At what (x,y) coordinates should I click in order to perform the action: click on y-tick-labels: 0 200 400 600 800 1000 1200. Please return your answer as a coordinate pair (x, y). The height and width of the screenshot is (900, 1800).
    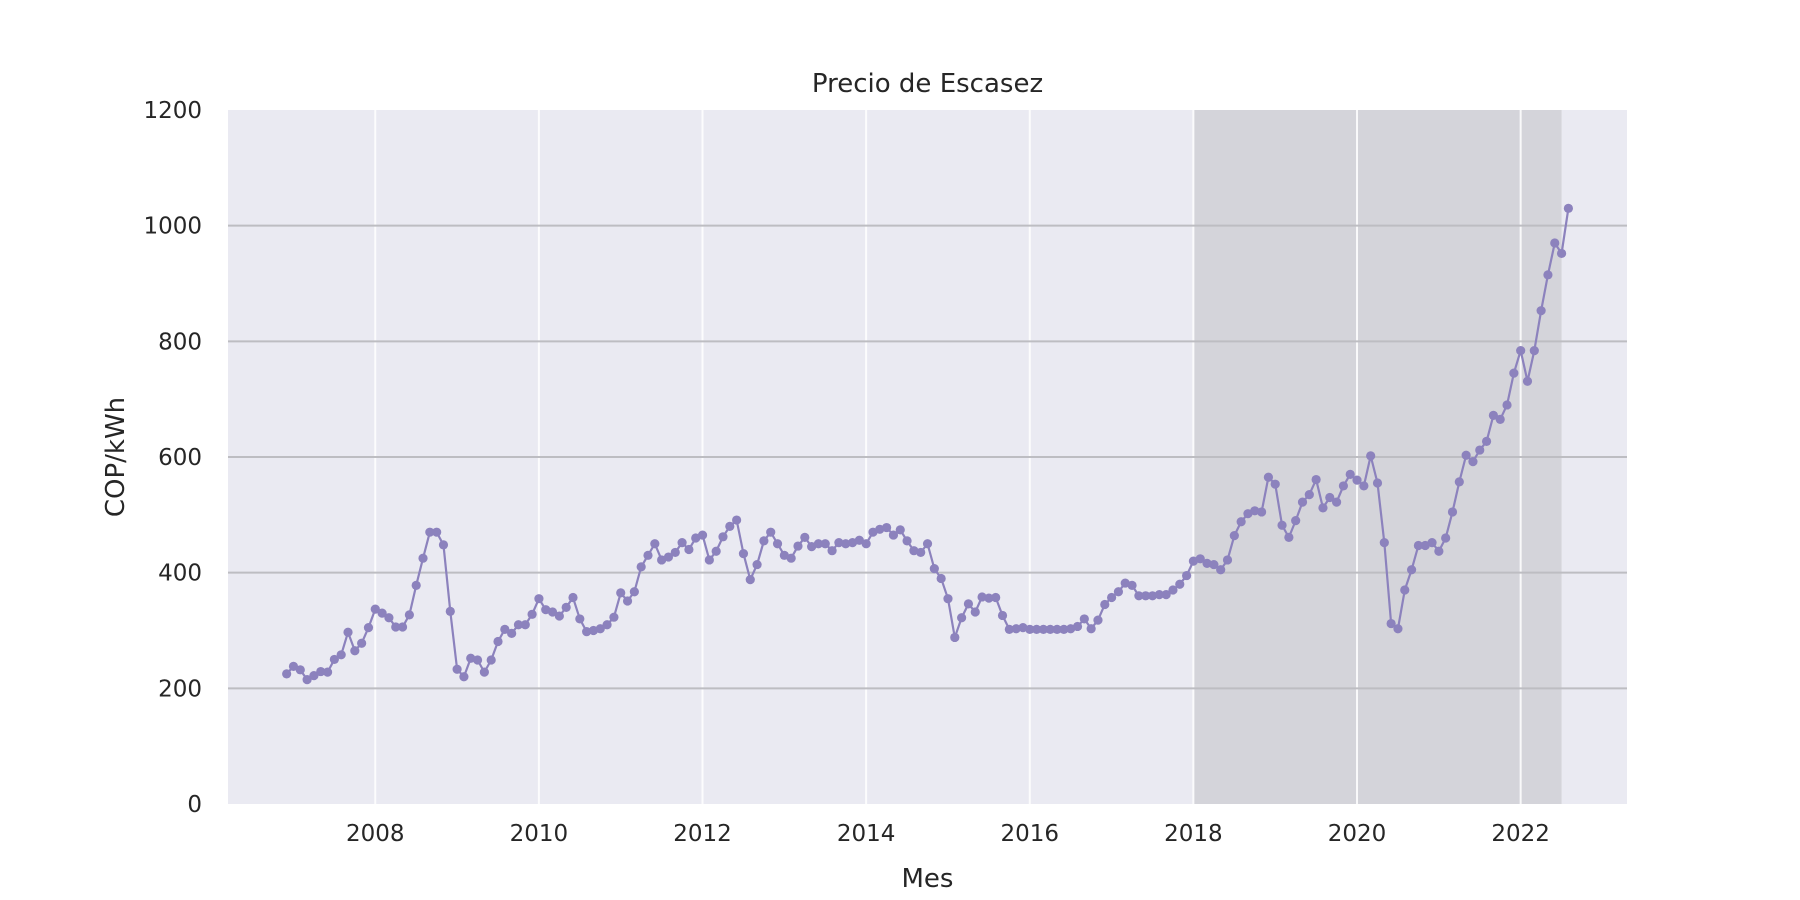
    Looking at the image, I should click on (172, 458).